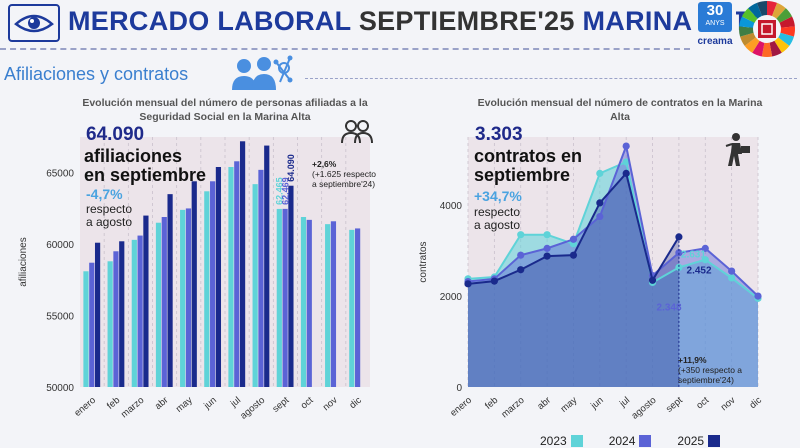  Describe the element at coordinates (756, 403) in the screenshot. I see `x-tick-label: dic` at that location.